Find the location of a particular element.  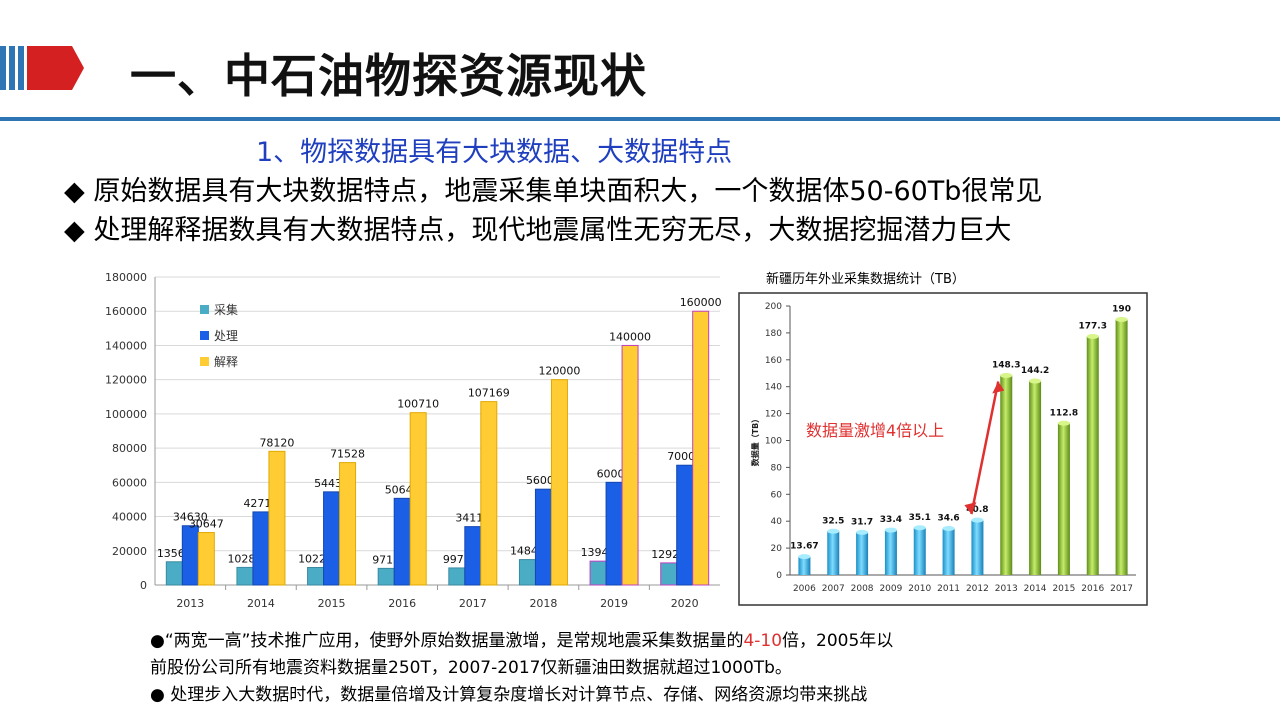

bar-解释-2013 is located at coordinates (206, 559).